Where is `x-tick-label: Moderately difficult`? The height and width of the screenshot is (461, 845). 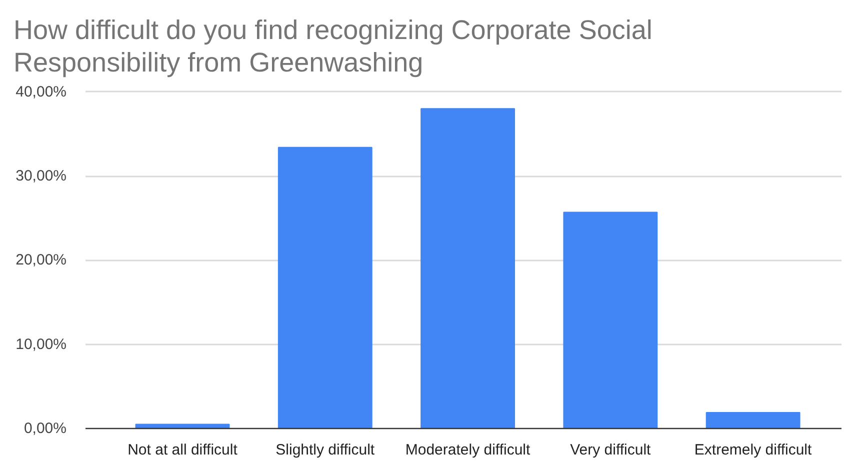
x-tick-label: Moderately difficult is located at coordinates (468, 450).